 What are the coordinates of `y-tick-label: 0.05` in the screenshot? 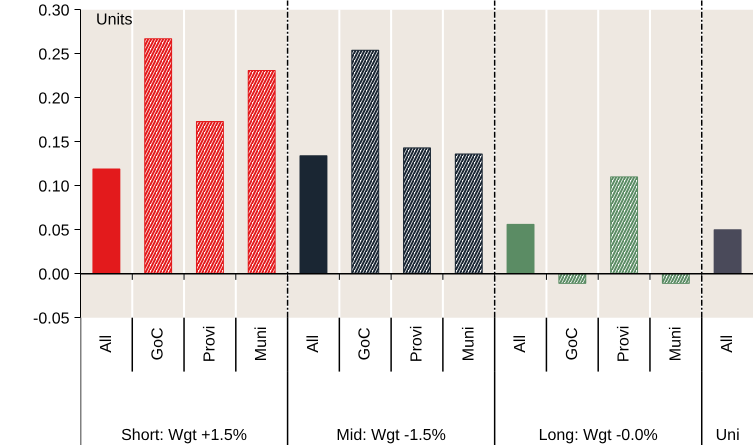 It's located at (54, 231).